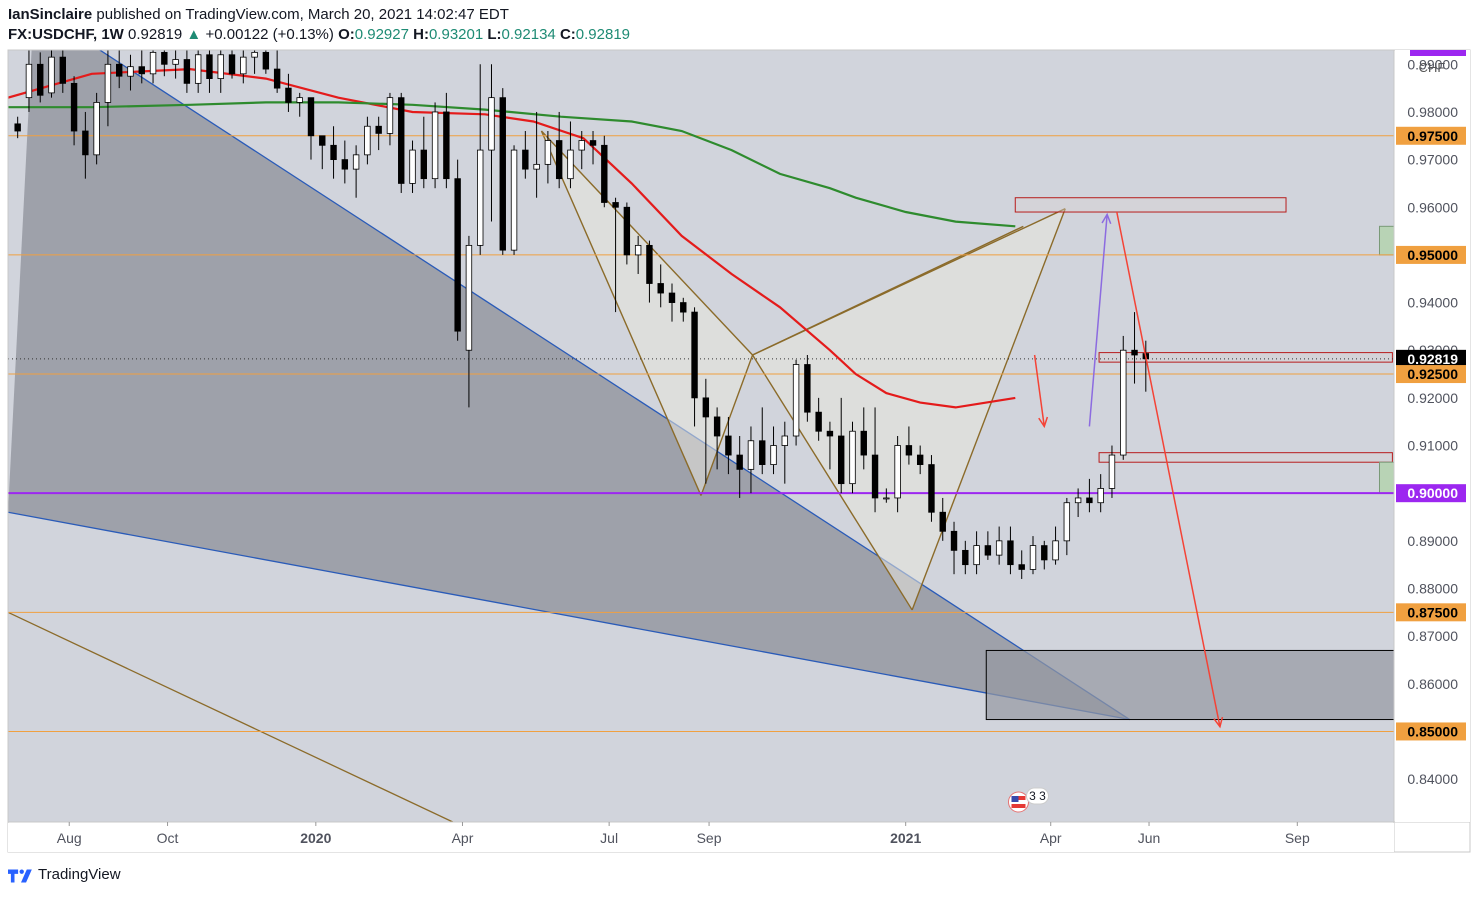 Image resolution: width=1478 pixels, height=898 pixels. What do you see at coordinates (1432, 374) in the screenshot?
I see `price-label-text: 0.92500` at bounding box center [1432, 374].